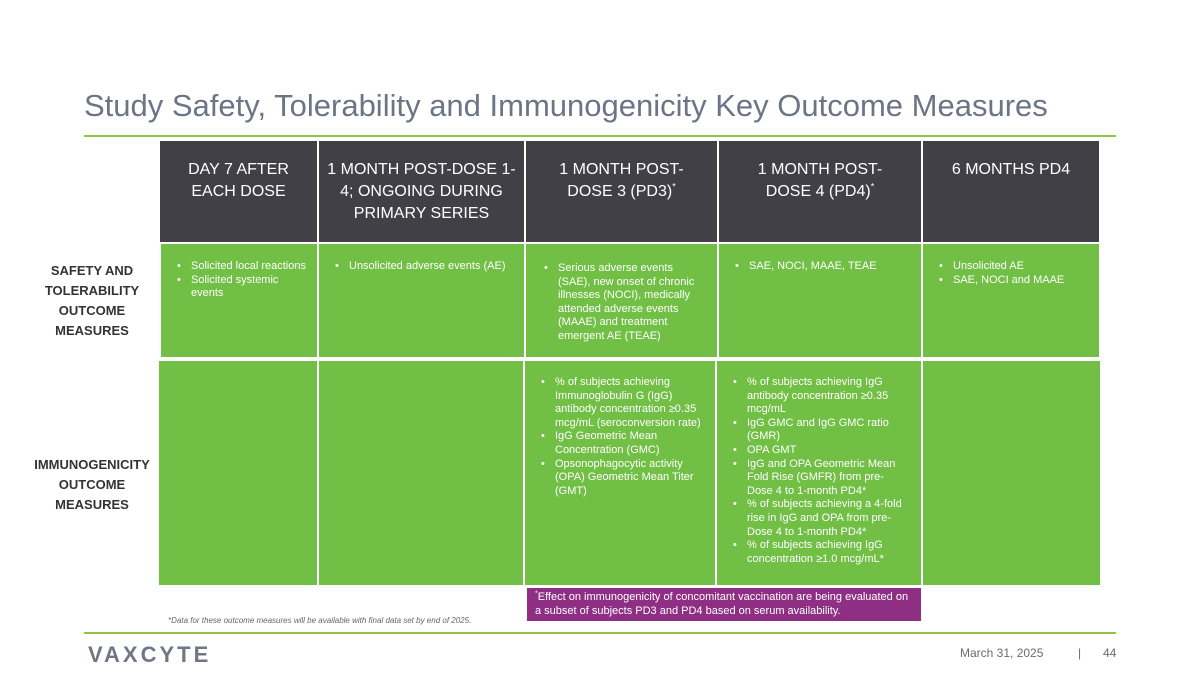 The image size is (1200, 675). I want to click on row-label-safety: SAFETY AND TOLERABILITY OUTCOME MEASURES, so click(92, 300).